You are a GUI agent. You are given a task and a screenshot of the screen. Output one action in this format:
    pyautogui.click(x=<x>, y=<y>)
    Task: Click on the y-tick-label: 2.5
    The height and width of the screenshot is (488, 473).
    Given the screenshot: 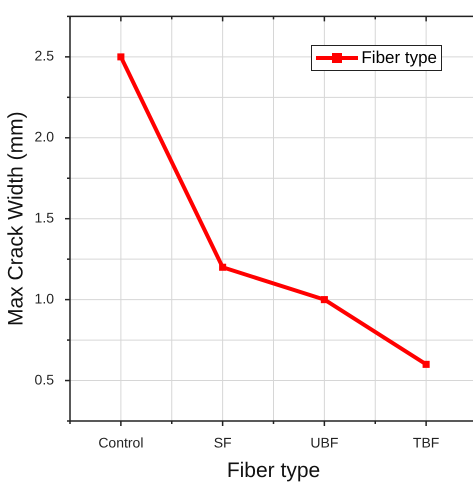 What is the action you would take?
    pyautogui.click(x=44, y=56)
    